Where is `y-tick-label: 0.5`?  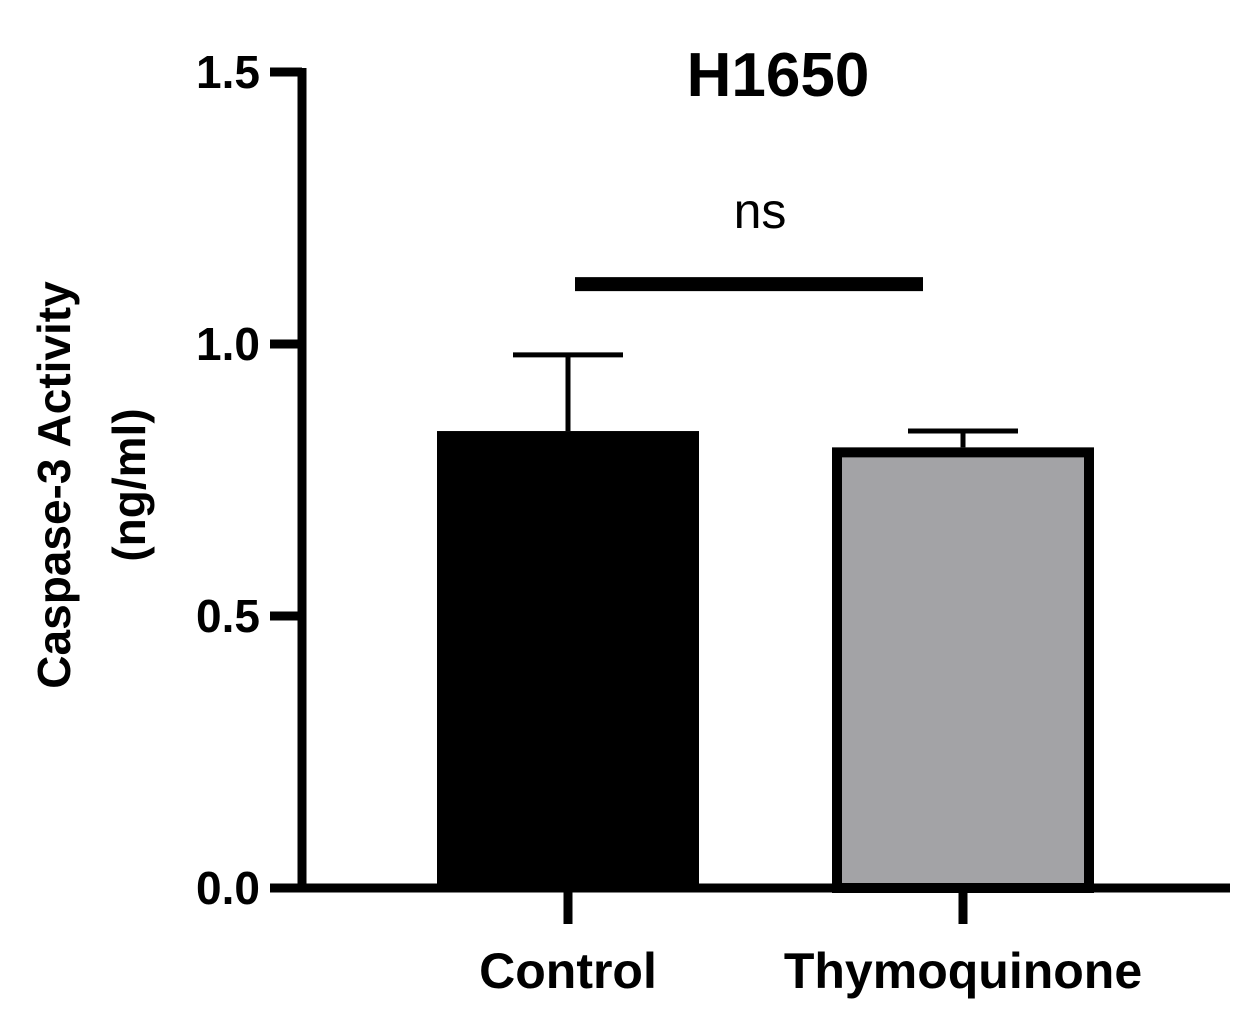
y-tick-label: 0.5 is located at coordinates (228, 616).